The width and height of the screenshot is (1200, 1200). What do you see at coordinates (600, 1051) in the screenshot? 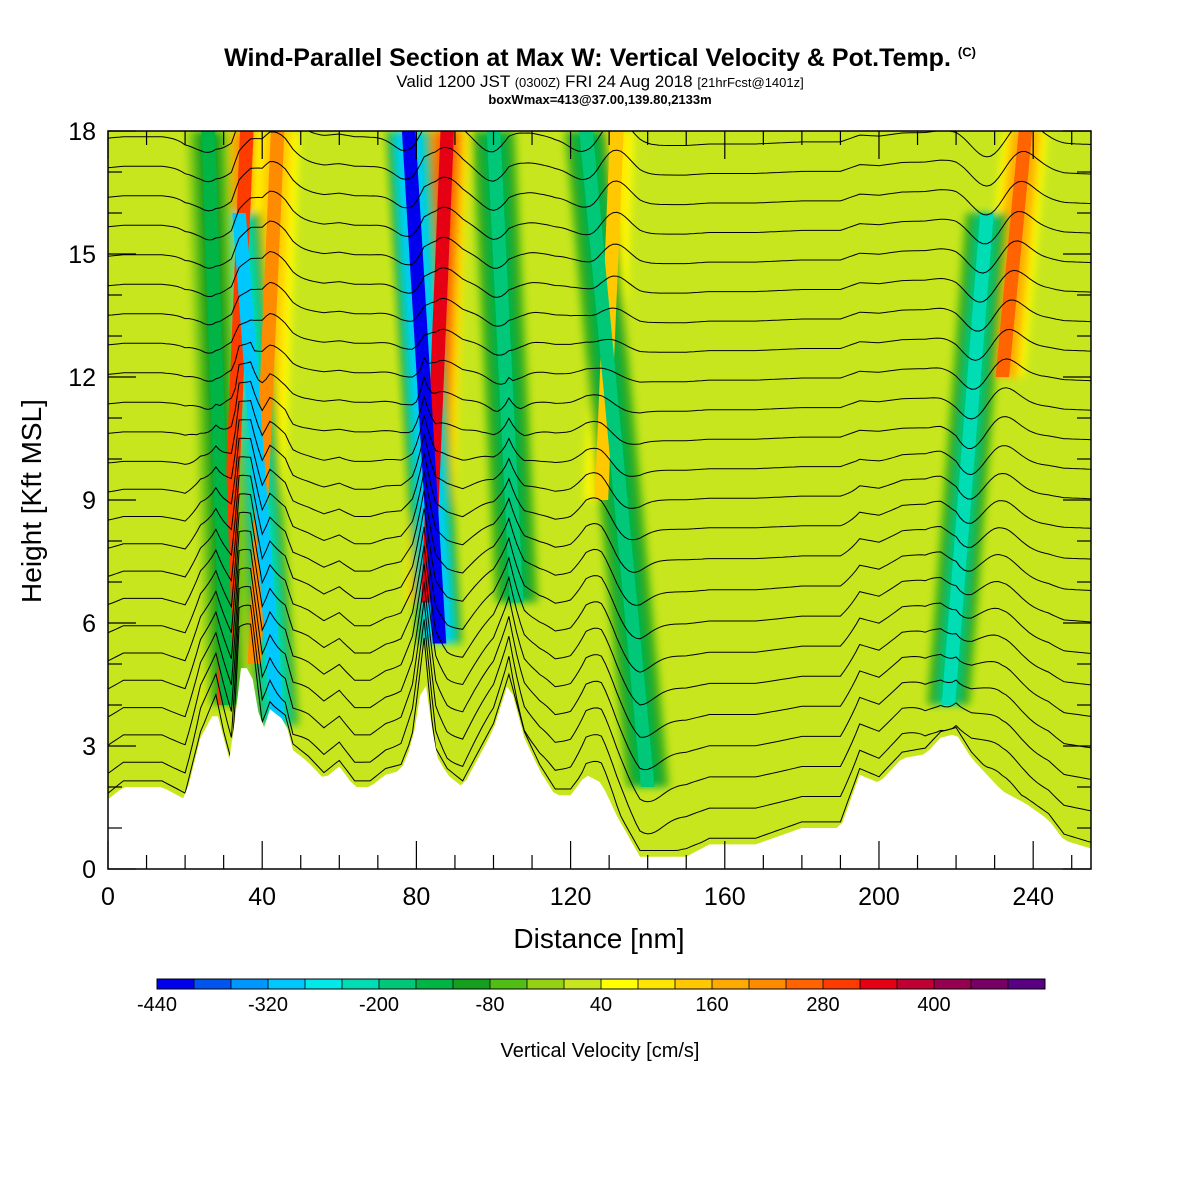
I see `colorbar-title: Vertical Velocity [cm/s]` at bounding box center [600, 1051].